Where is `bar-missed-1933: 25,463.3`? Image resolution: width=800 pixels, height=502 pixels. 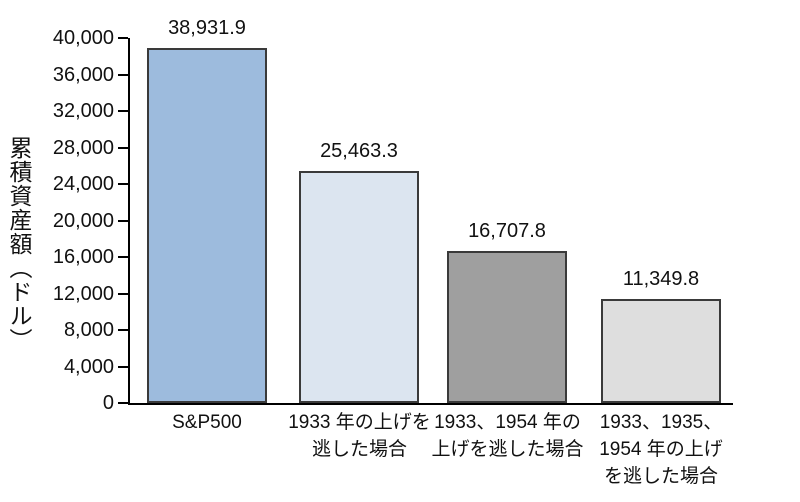
bar-missed-1933: 25,463.3 is located at coordinates (359, 220).